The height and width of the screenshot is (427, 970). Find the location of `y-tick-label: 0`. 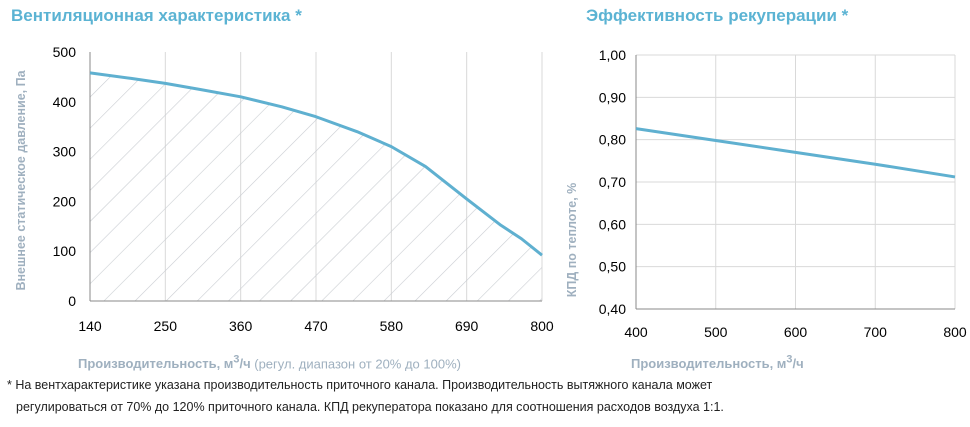

y-tick-label: 0 is located at coordinates (72, 301).